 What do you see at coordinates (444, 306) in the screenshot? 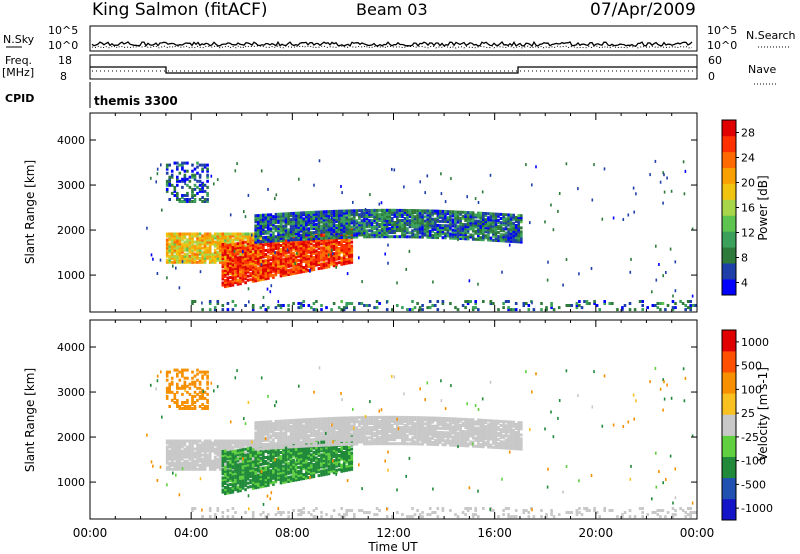
I see `echo-region-ground-scatter` at bounding box center [444, 306].